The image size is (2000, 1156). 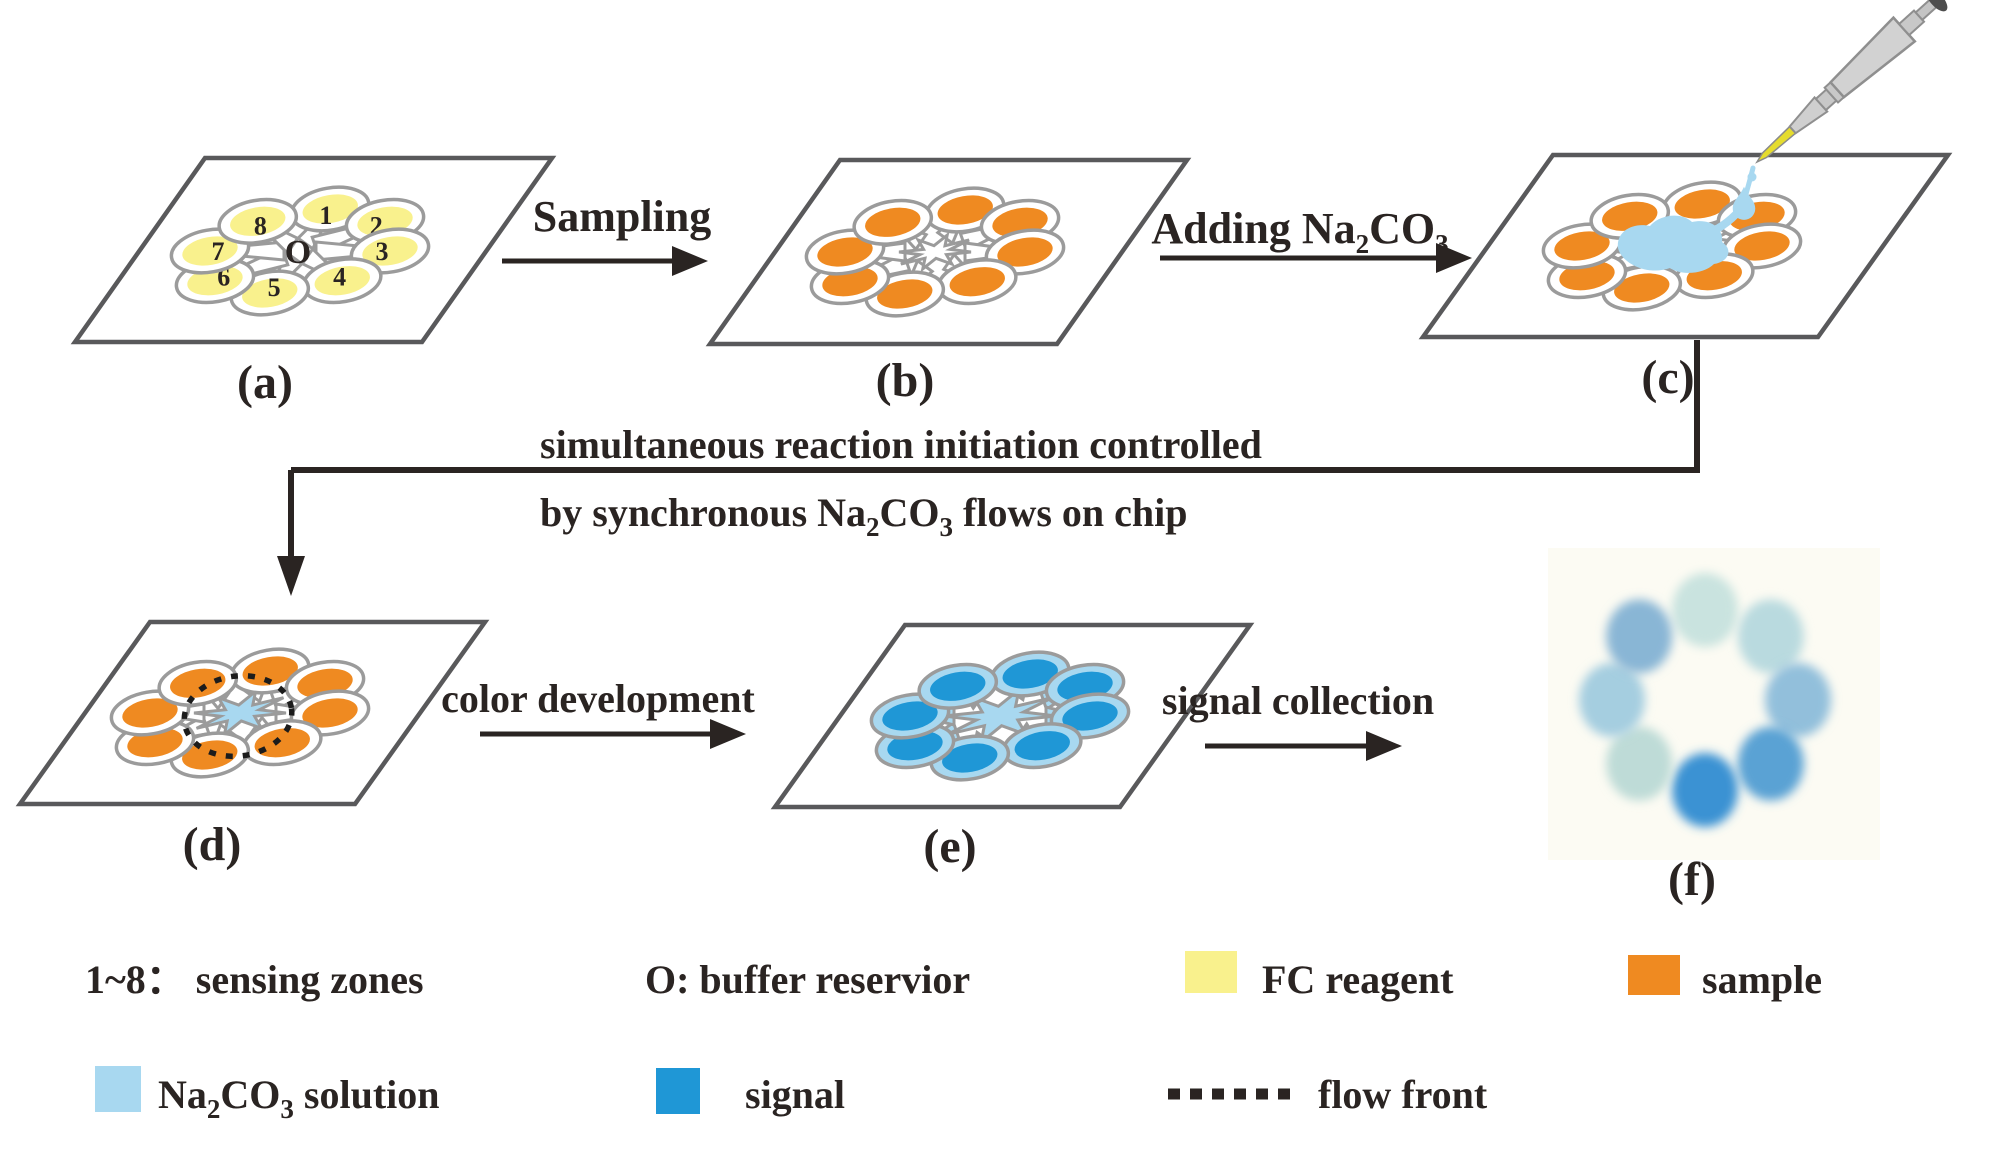 I want to click on chip-d-flower, so click(x=240, y=713).